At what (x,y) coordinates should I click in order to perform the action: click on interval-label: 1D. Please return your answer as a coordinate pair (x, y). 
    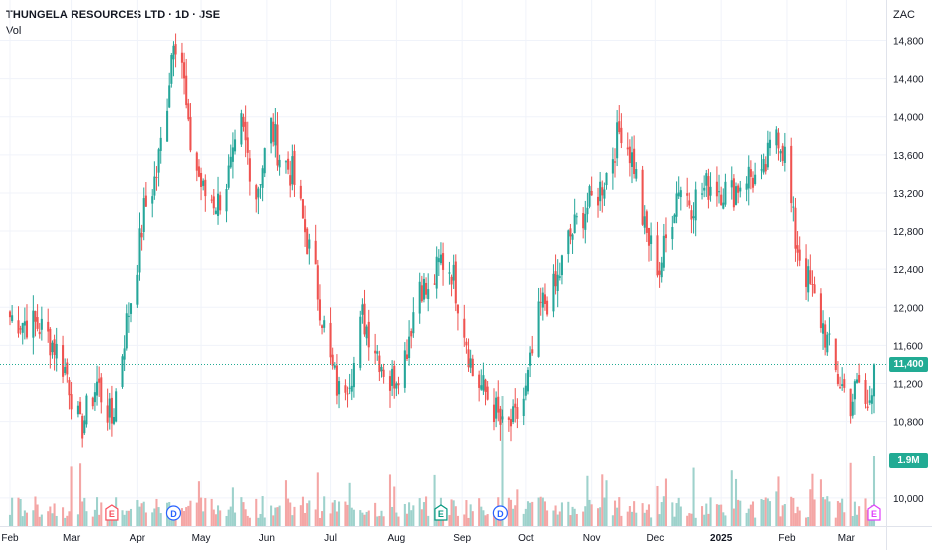
    Looking at the image, I should click on (182, 15).